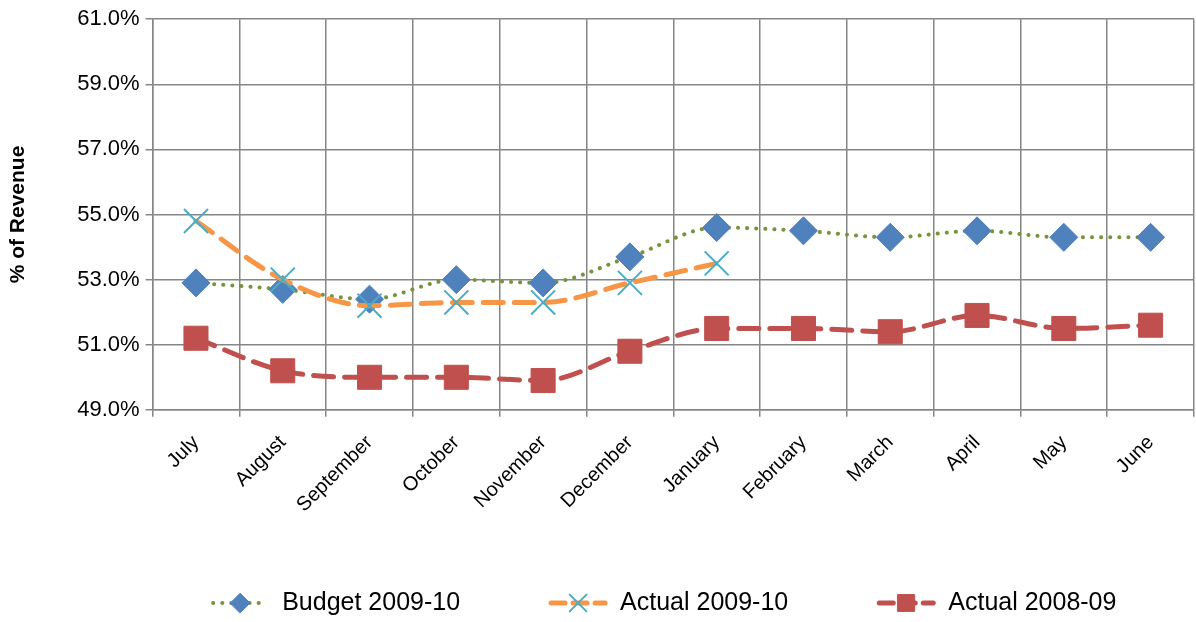  I want to click on y-tick-label: 55.0%, so click(108, 213).